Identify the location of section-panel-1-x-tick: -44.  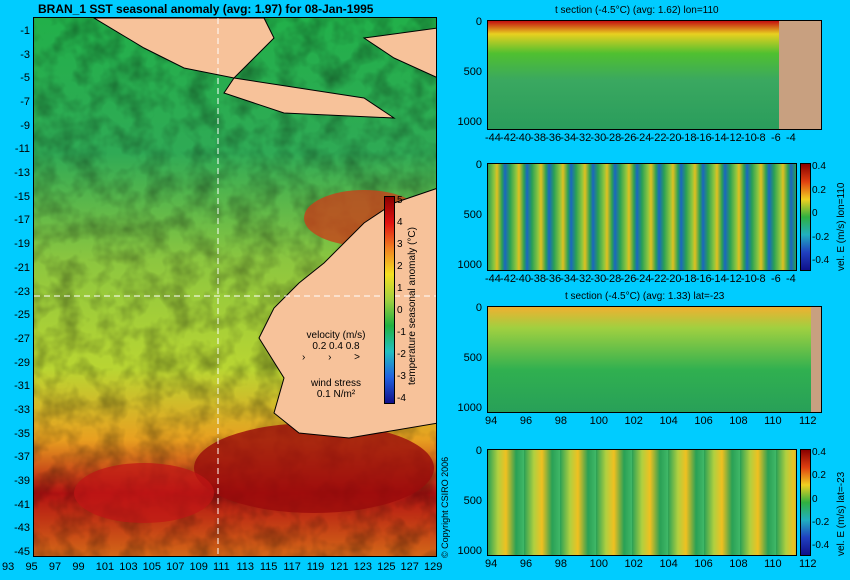
(493, 138).